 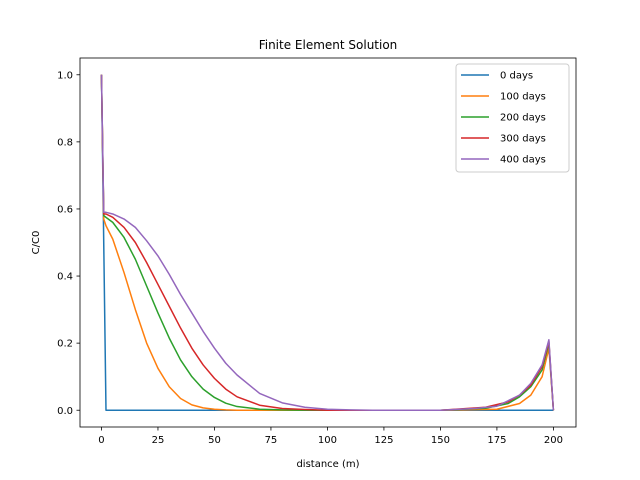 What do you see at coordinates (327, 464) in the screenshot?
I see `x-axis-label: distance (m)` at bounding box center [327, 464].